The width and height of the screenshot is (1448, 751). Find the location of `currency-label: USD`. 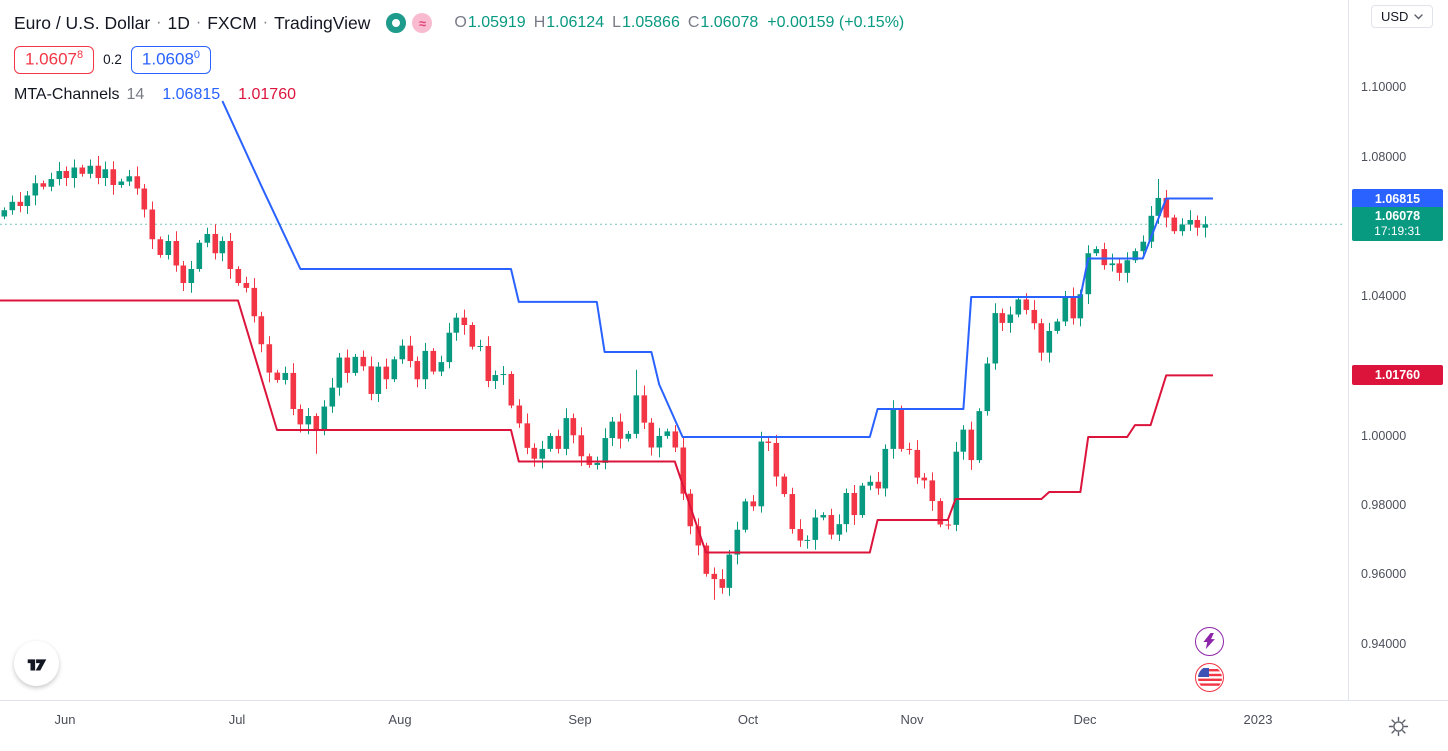

currency-label: USD is located at coordinates (1395, 16).